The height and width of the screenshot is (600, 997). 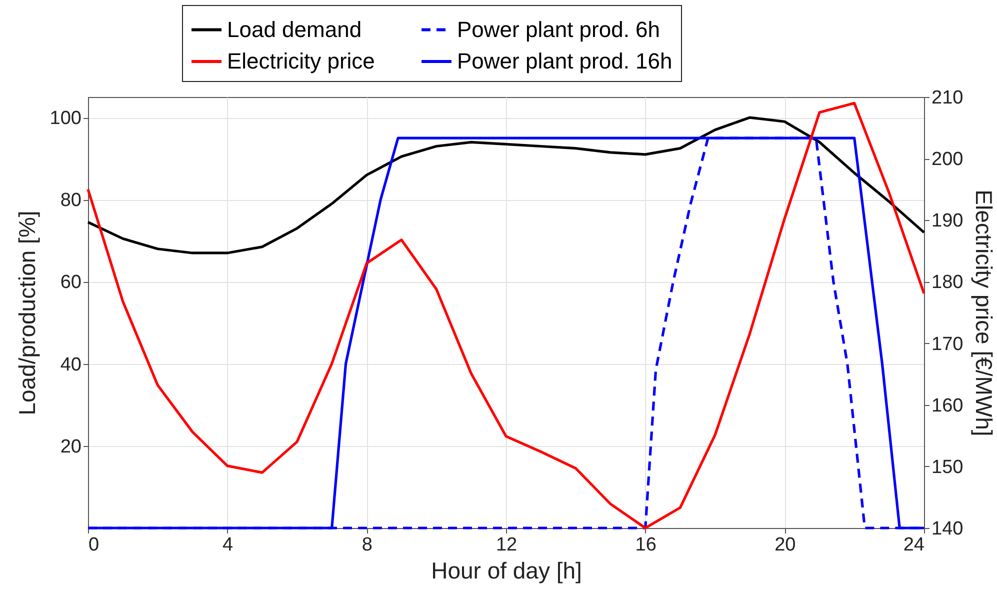 What do you see at coordinates (301, 61) in the screenshot?
I see `legend-label: Electricity price` at bounding box center [301, 61].